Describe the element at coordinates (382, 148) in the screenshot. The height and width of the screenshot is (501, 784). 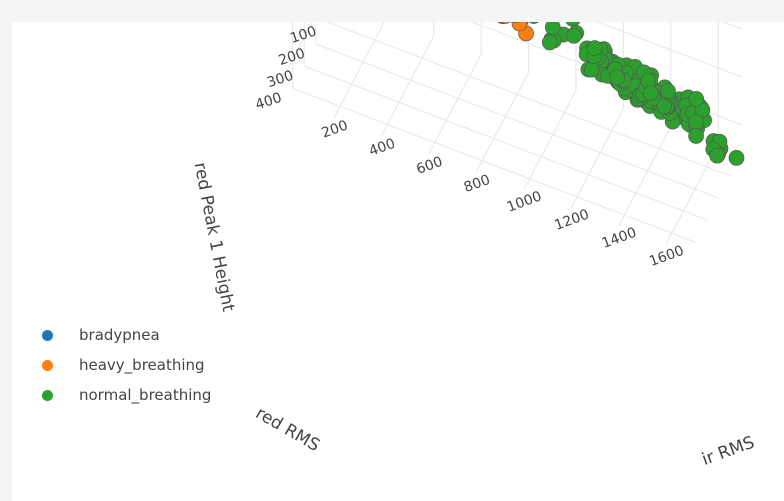
I see `x-tick-label: 400` at that location.